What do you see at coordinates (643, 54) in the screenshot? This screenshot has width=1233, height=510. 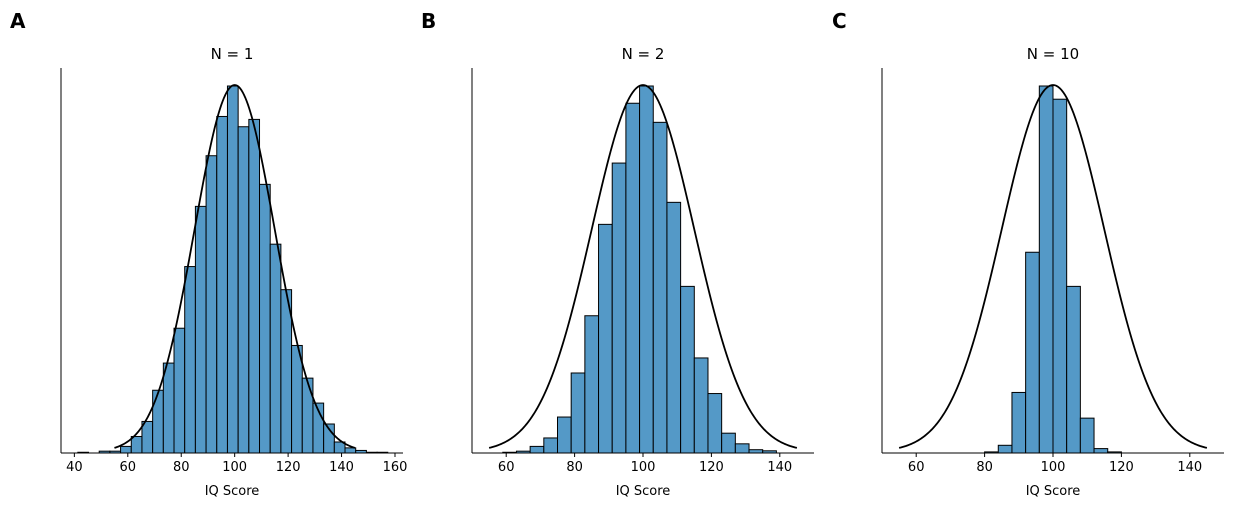 I see `panel-title-b: N = 2` at bounding box center [643, 54].